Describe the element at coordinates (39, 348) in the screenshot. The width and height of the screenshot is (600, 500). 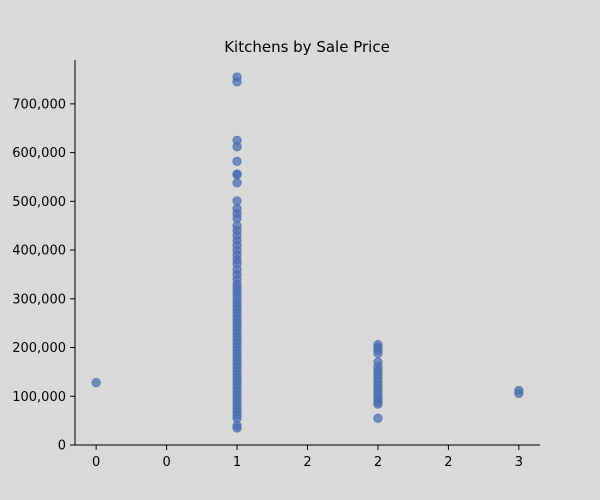
I see `y-tick-label: 200,000` at that location.